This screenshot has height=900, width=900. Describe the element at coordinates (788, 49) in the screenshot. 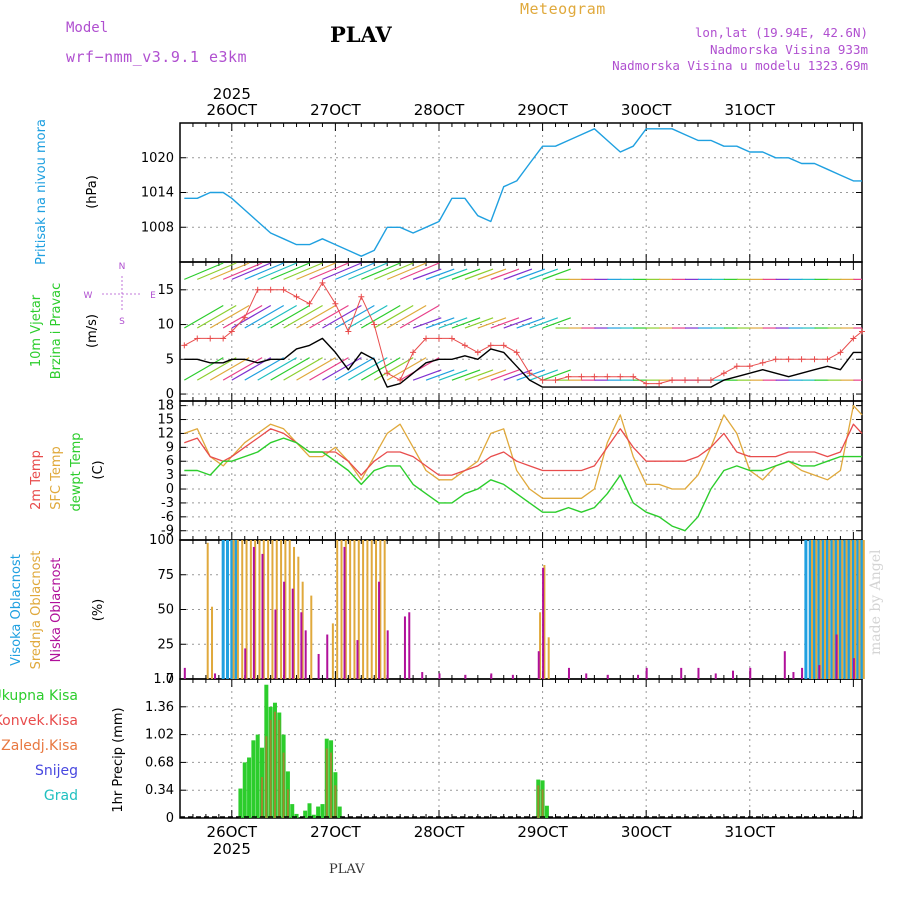

I see `elevation-label: Nadmorska Visina 933m` at that location.